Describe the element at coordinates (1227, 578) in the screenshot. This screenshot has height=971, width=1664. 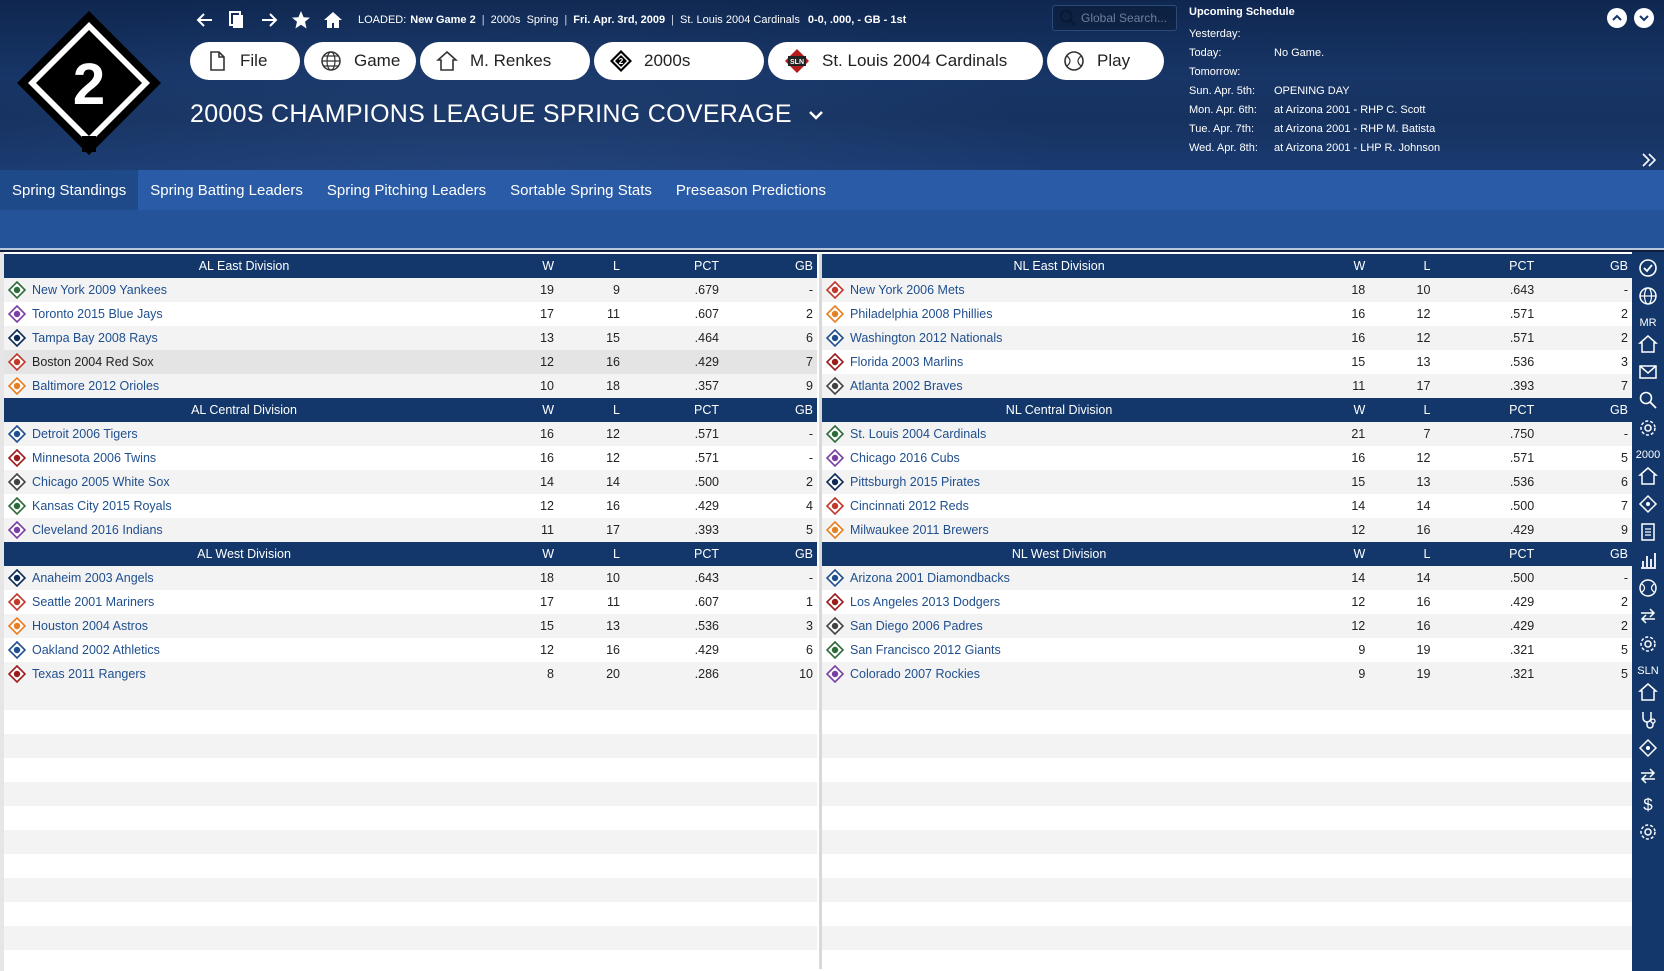
I see `table-row: Arizona 2001 Diamondbacks 14 14 .500 -` at that location.